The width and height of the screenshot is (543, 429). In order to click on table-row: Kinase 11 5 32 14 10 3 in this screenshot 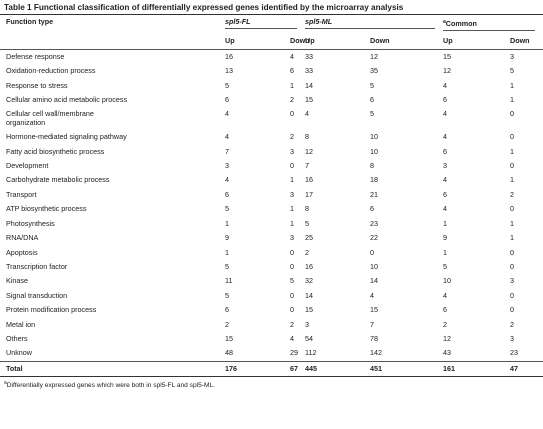, I will do `click(271, 281)`.